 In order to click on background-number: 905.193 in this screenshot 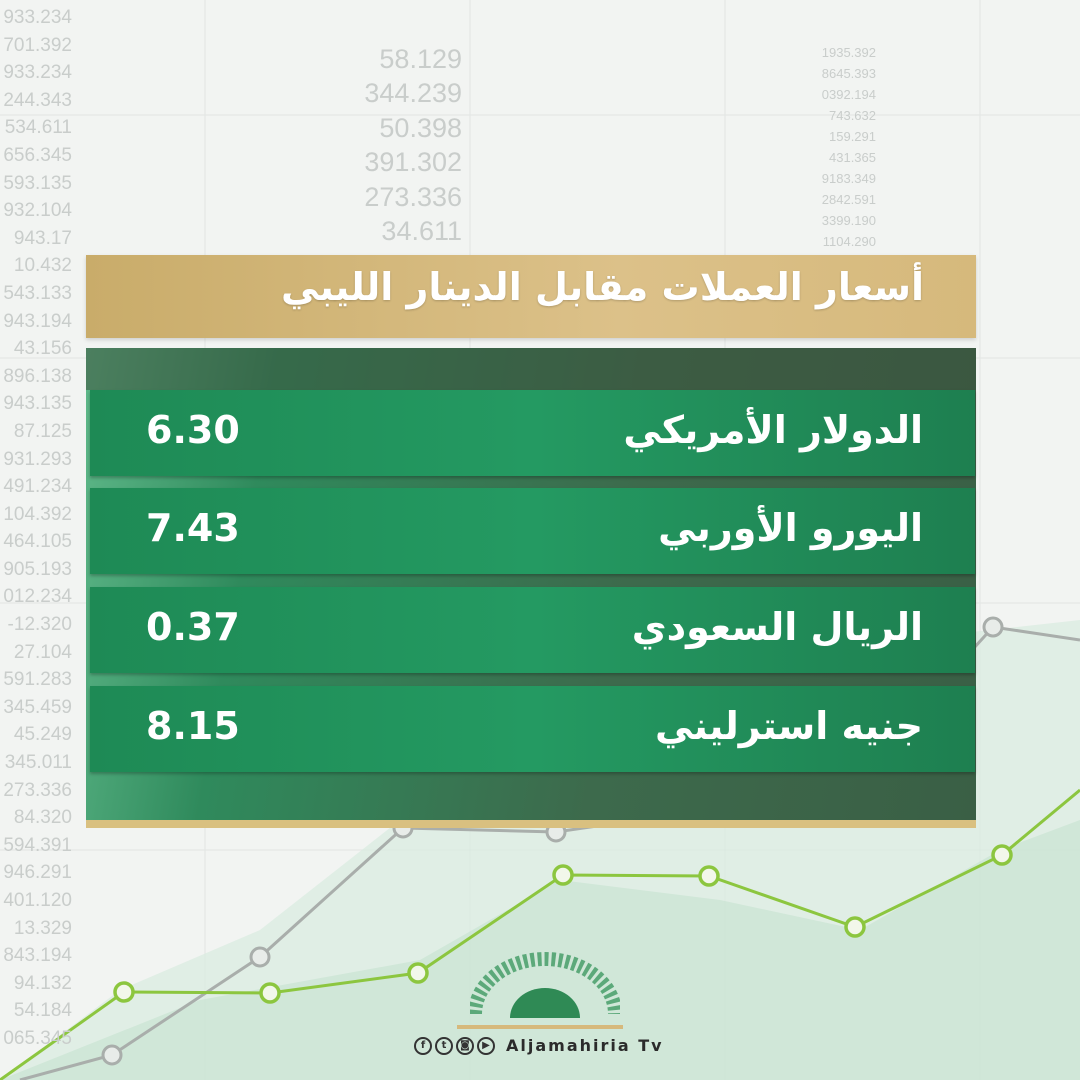, I will do `click(37, 569)`.